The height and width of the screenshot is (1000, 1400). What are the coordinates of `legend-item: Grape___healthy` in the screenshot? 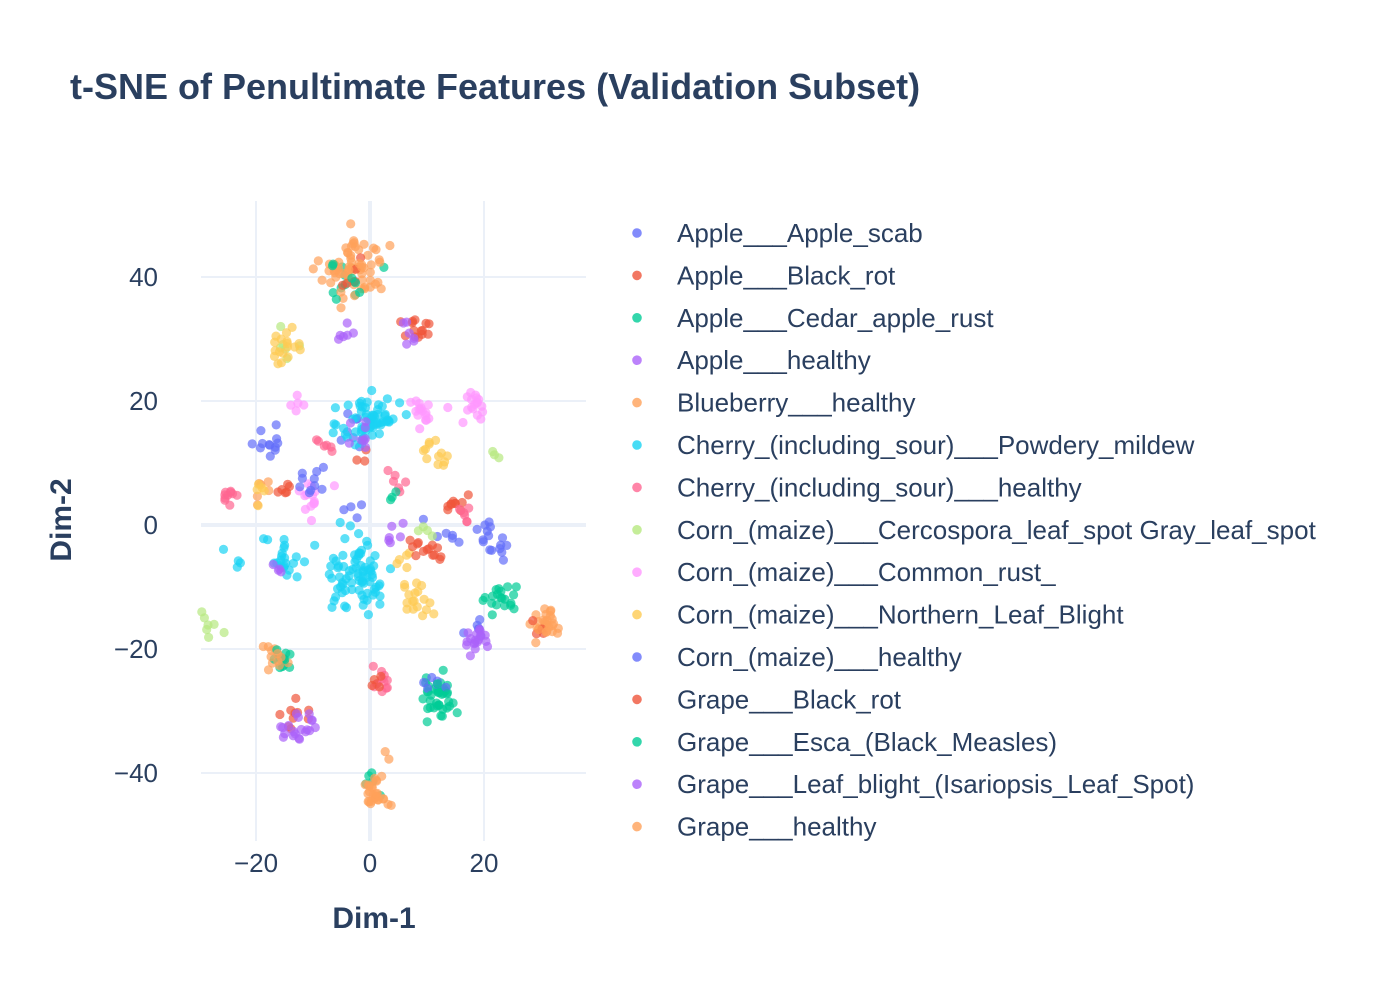 It's located at (754, 827).